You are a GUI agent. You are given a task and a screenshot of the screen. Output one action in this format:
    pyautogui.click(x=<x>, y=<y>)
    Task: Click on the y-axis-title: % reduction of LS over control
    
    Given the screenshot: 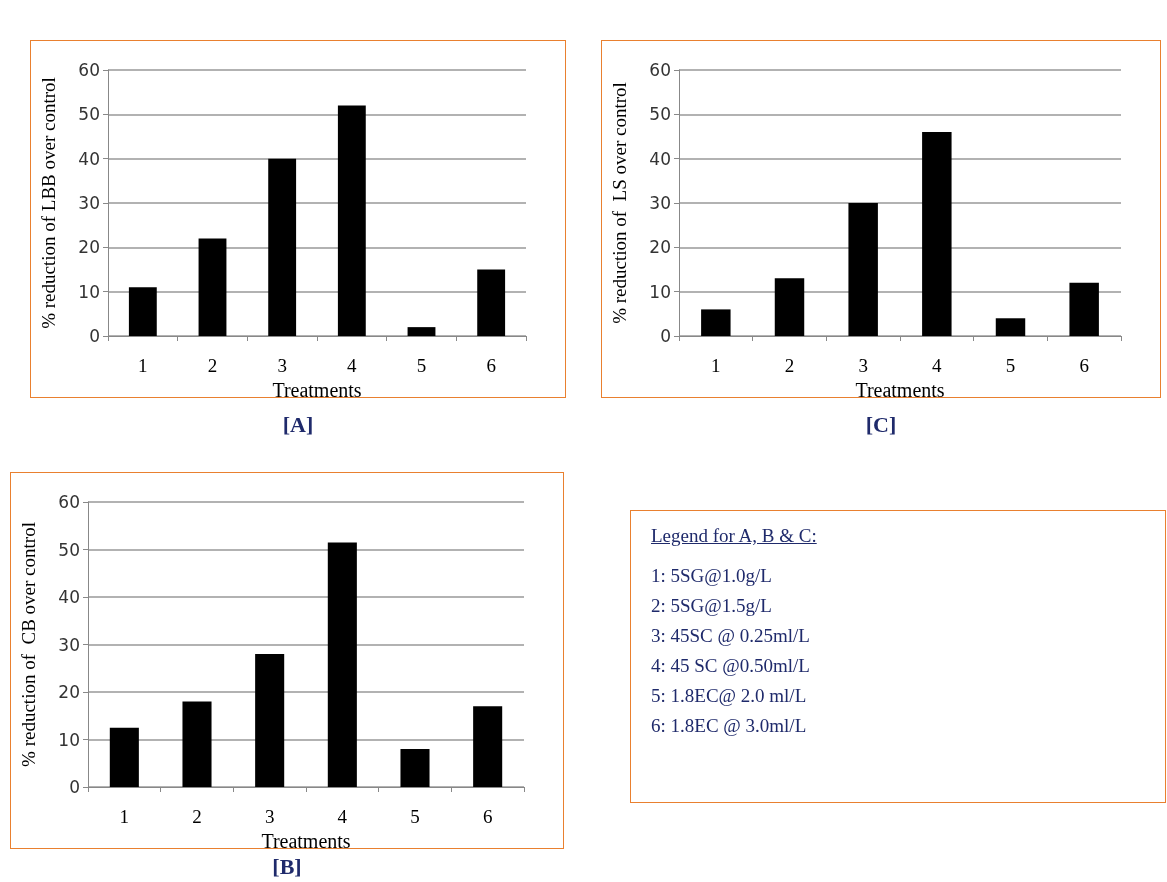 What is the action you would take?
    pyautogui.click(x=619, y=203)
    